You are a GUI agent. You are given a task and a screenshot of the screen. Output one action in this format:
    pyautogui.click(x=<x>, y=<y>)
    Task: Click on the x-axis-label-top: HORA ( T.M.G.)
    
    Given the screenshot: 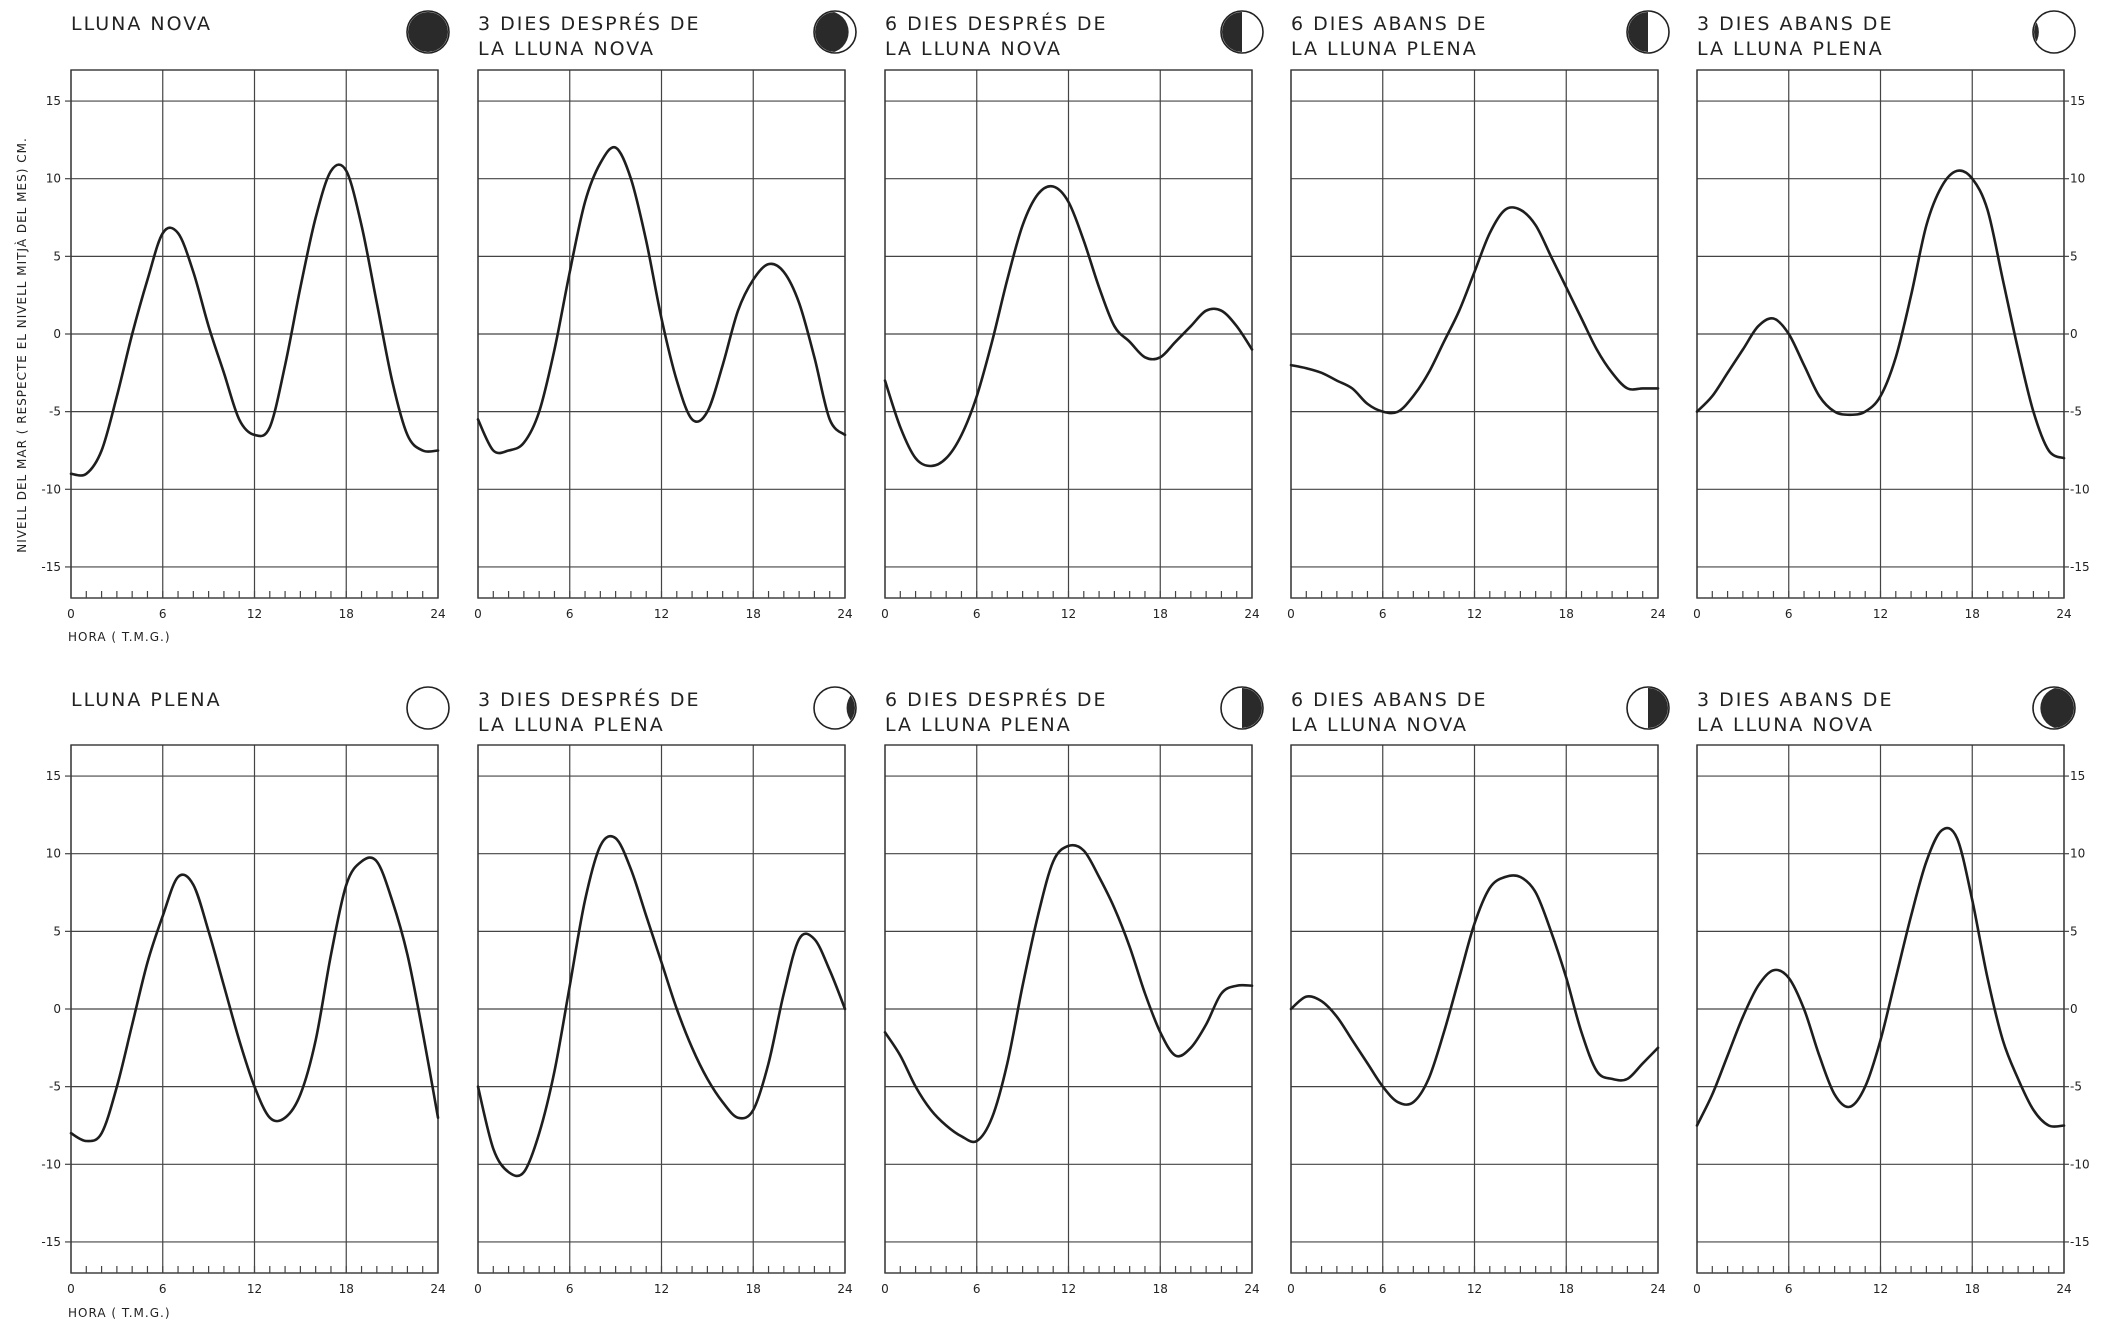 What is the action you would take?
    pyautogui.click(x=119, y=637)
    